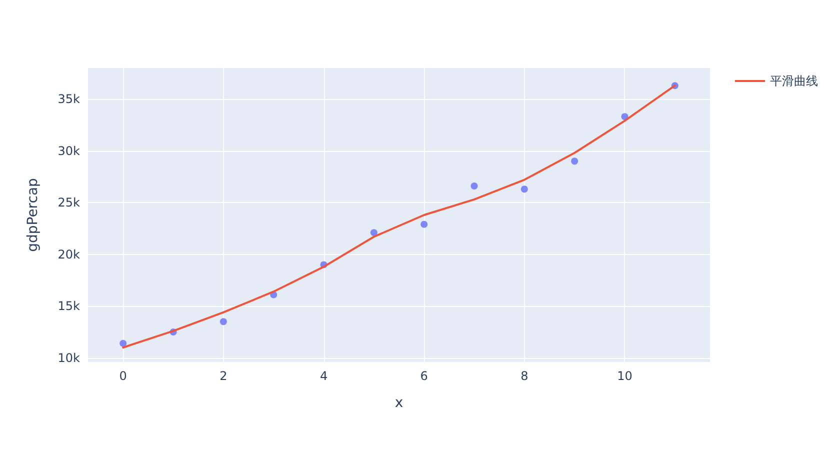 The width and height of the screenshot is (839, 450). Describe the element at coordinates (69, 203) in the screenshot. I see `y-tick-label: 25k` at that location.